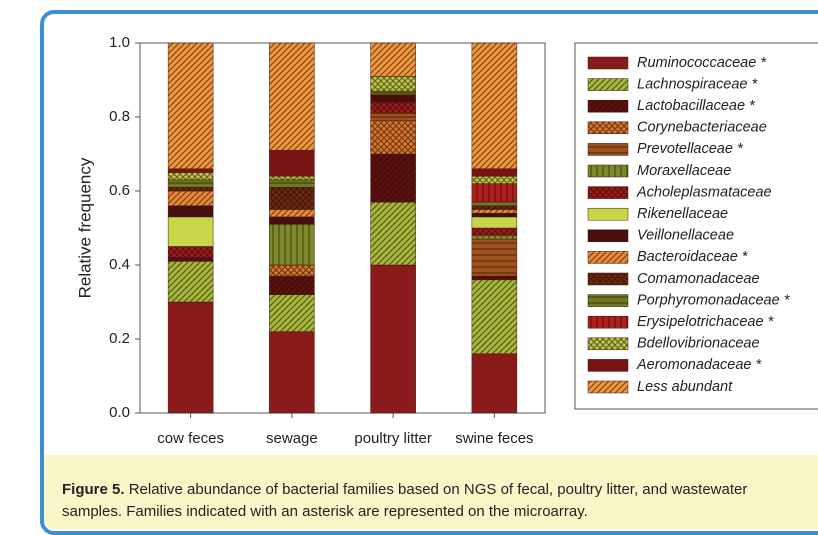 The image size is (818, 535). What do you see at coordinates (714, 300) in the screenshot?
I see `legend-label: Porphyromonadaceae *` at bounding box center [714, 300].